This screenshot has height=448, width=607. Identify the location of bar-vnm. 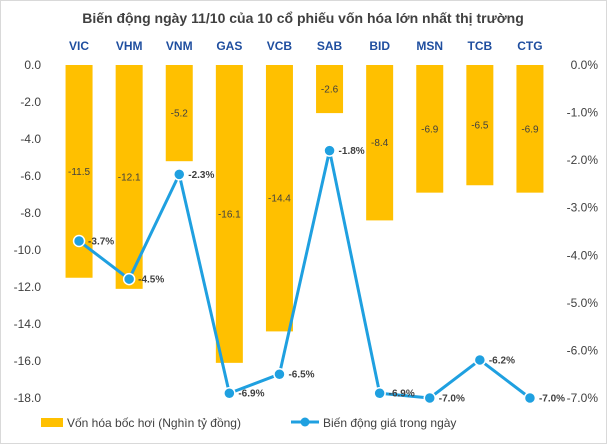
(179, 113).